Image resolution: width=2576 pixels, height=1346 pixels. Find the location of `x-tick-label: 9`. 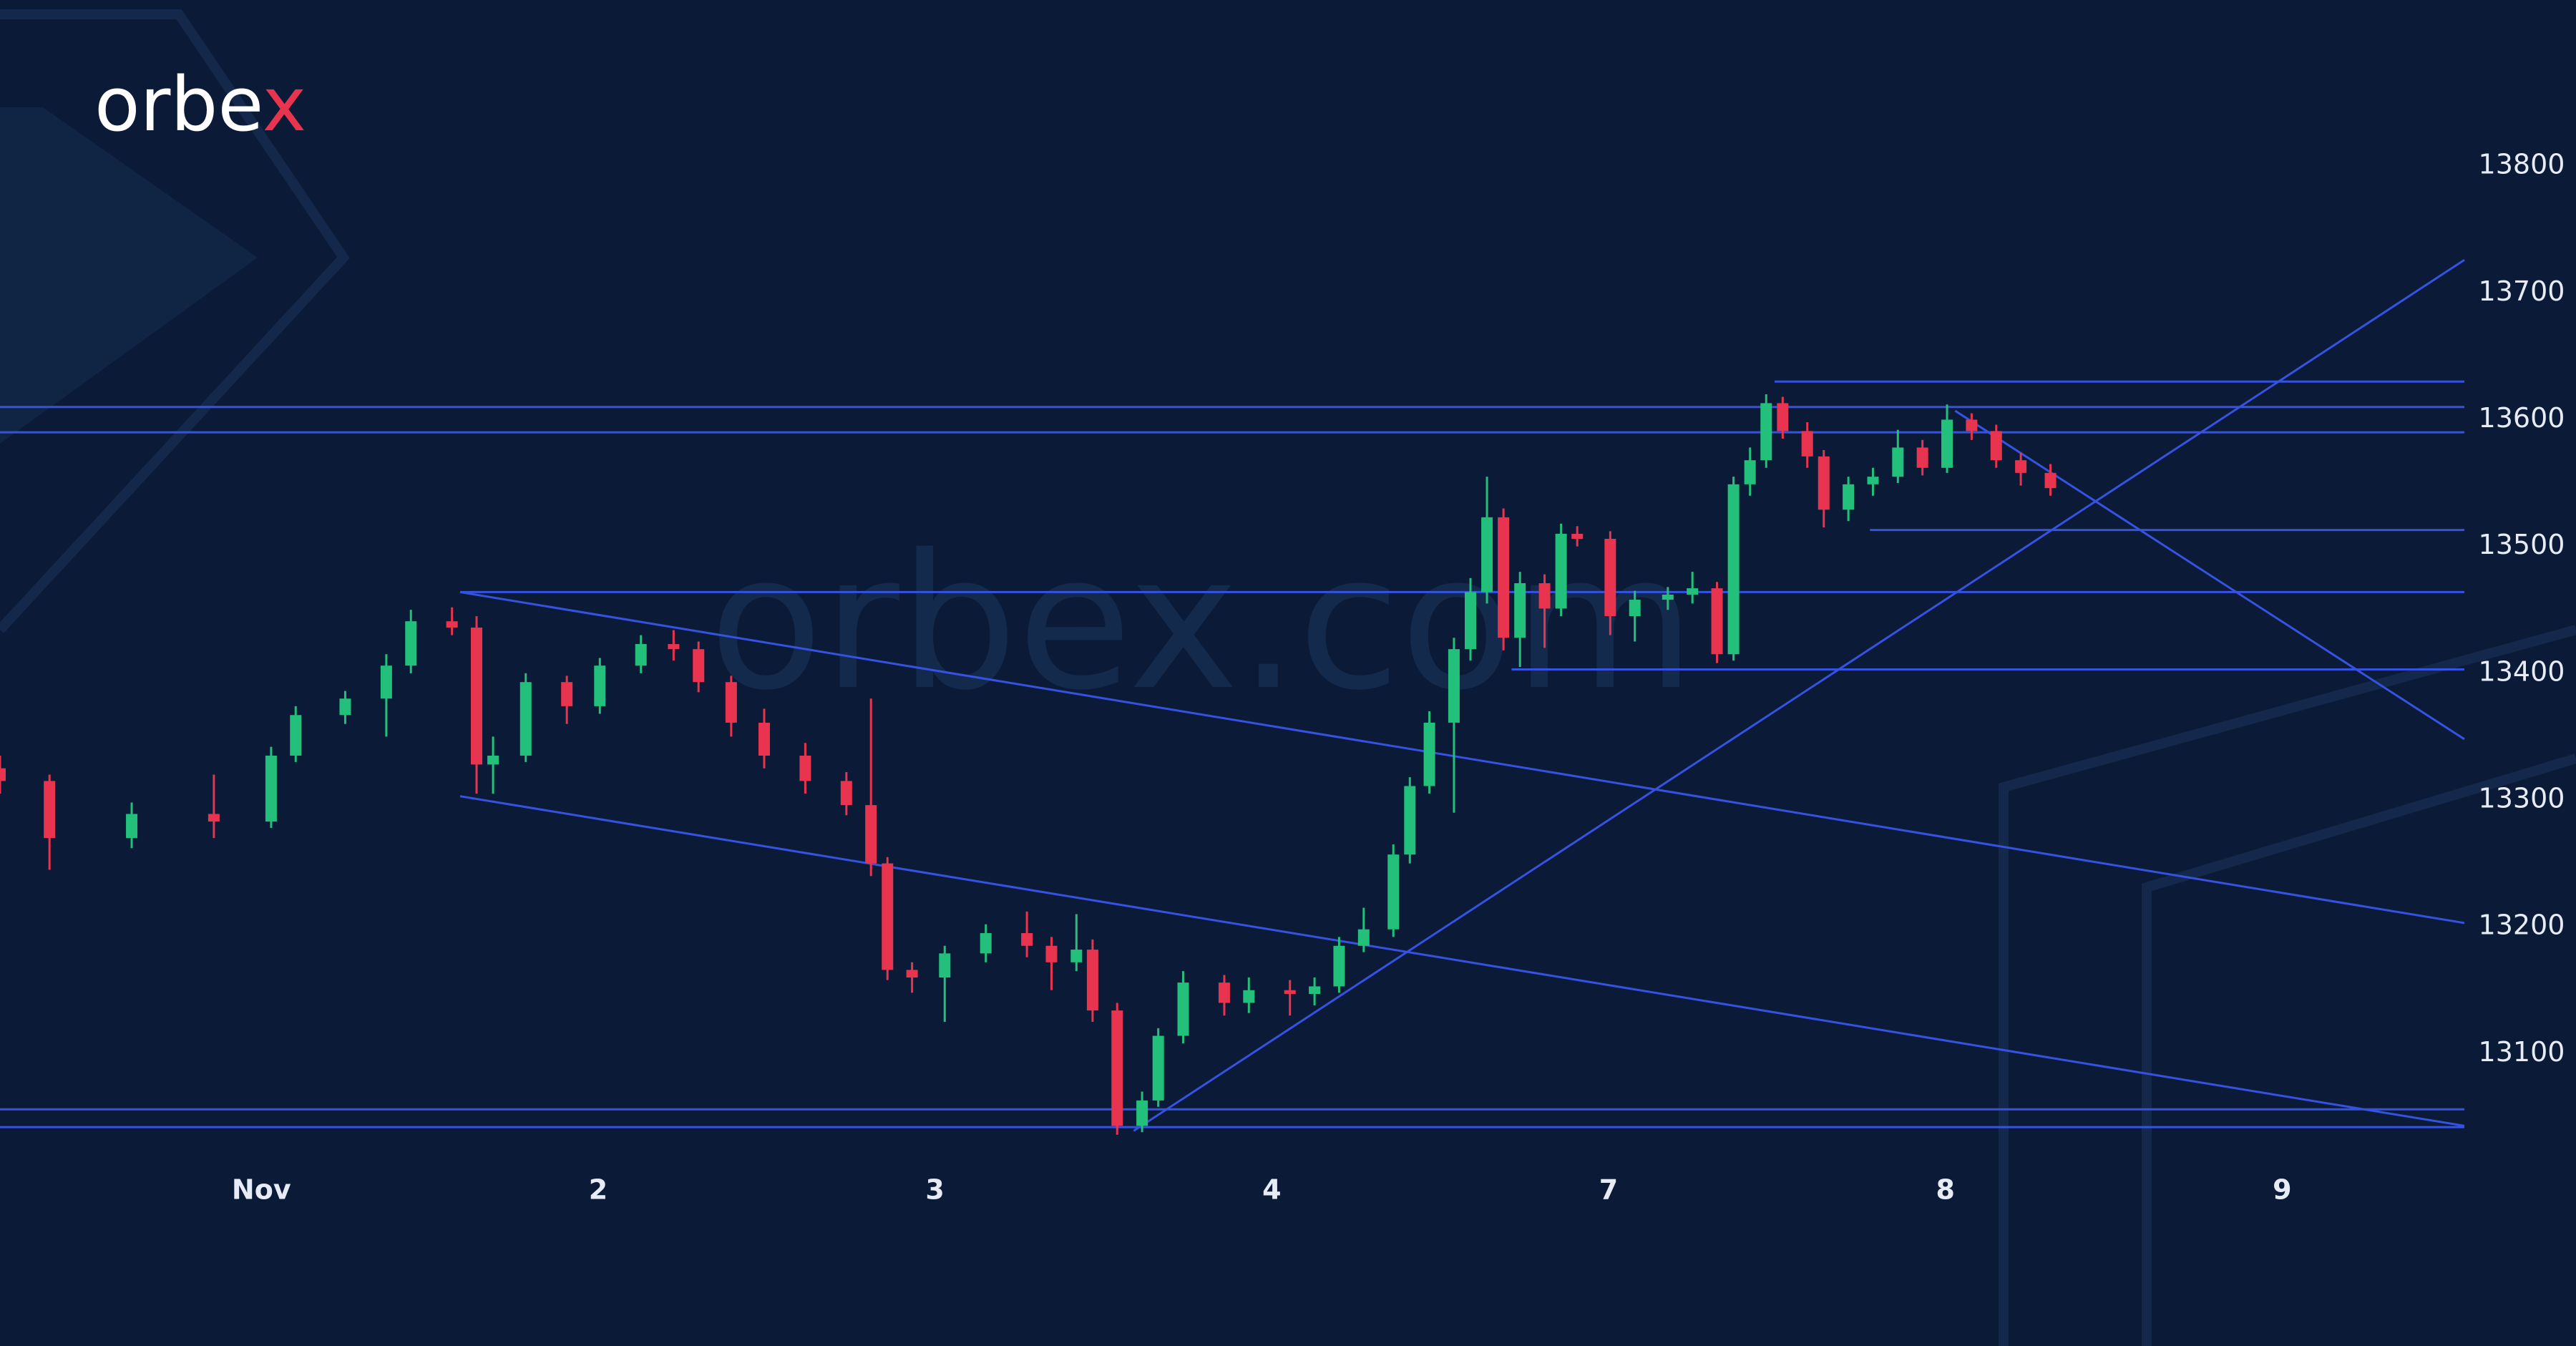

x-tick-label: 9 is located at coordinates (2282, 1190).